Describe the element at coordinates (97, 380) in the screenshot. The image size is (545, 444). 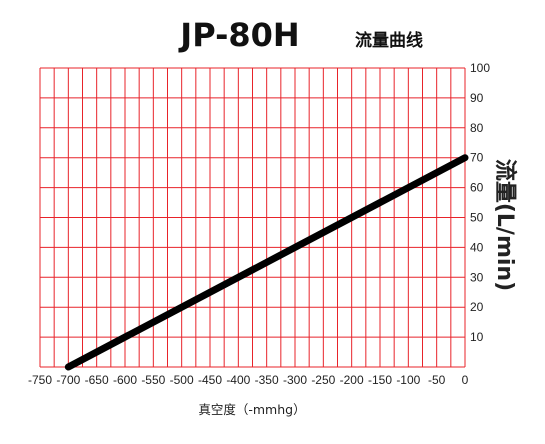
I see `x-tick-label: -650` at that location.